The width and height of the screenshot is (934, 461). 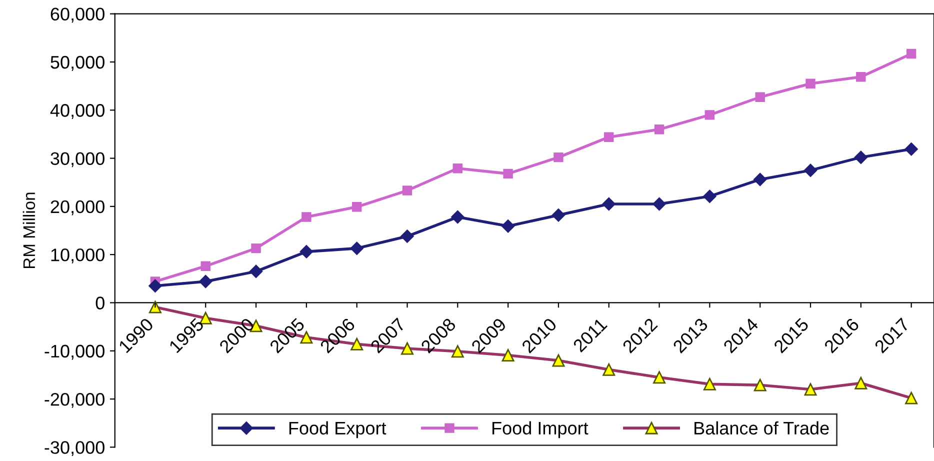 I want to click on legend-label: Balance of Trade, so click(x=761, y=428).